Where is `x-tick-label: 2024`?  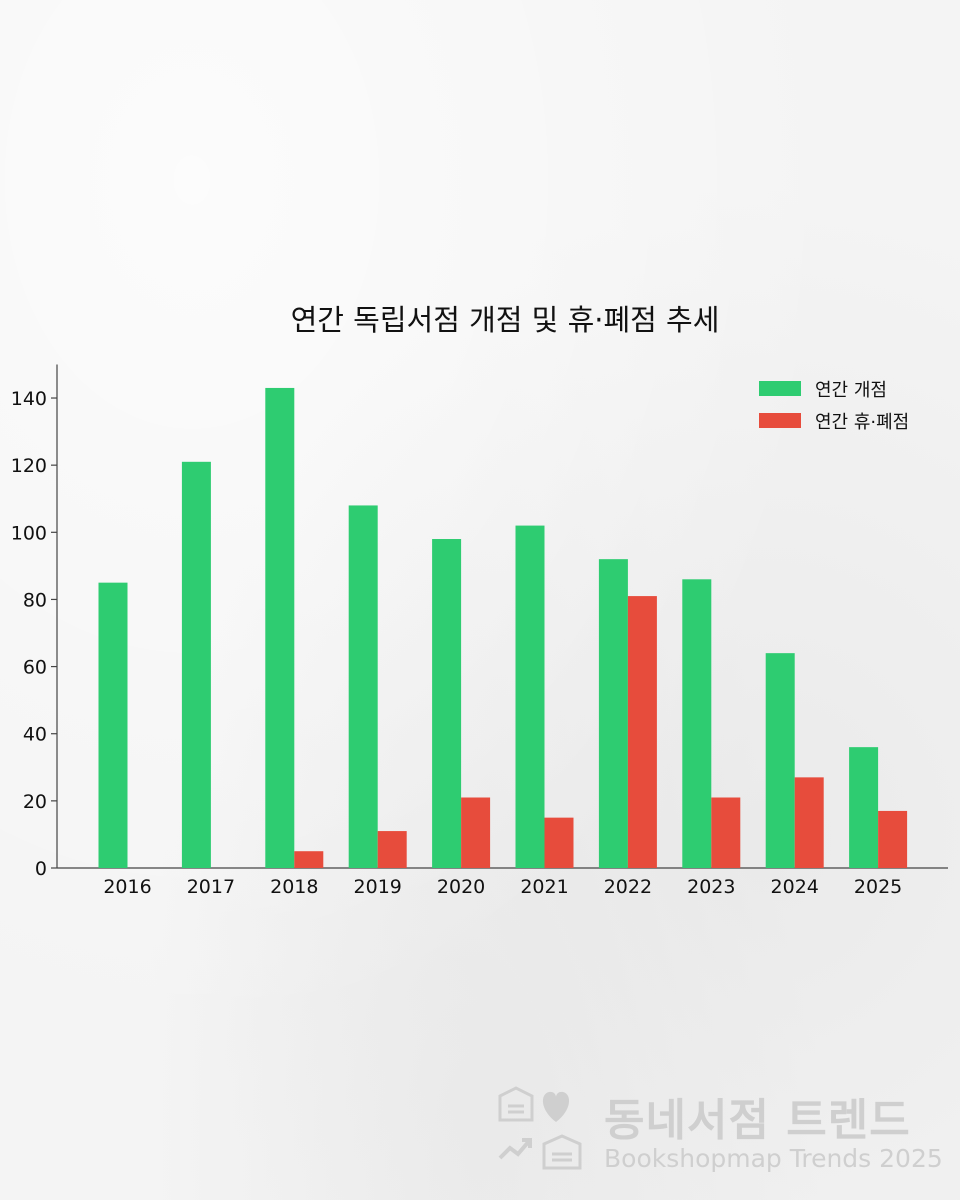
x-tick-label: 2024 is located at coordinates (795, 887).